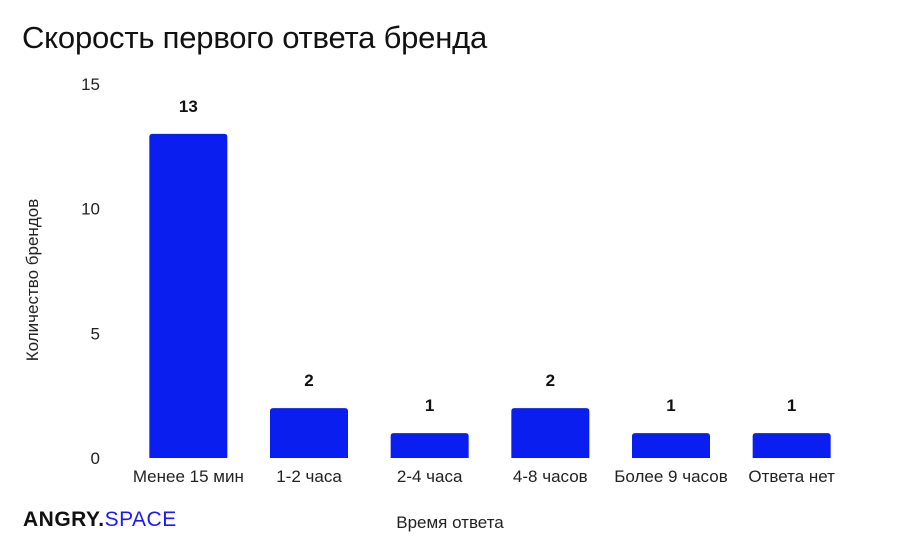 Image resolution: width=900 pixels, height=553 pixels. Describe the element at coordinates (550, 476) in the screenshot. I see `x-tick-label: 4-8 часов` at that location.